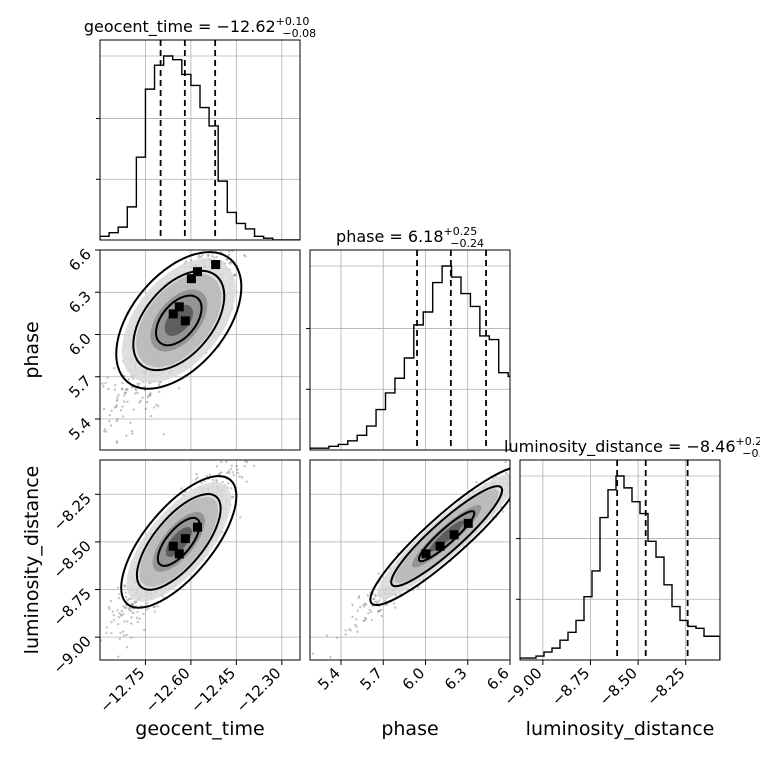 The width and height of the screenshot is (760, 760). Describe the element at coordinates (200, 140) in the screenshot. I see `axes-frame-geocent_time` at that location.